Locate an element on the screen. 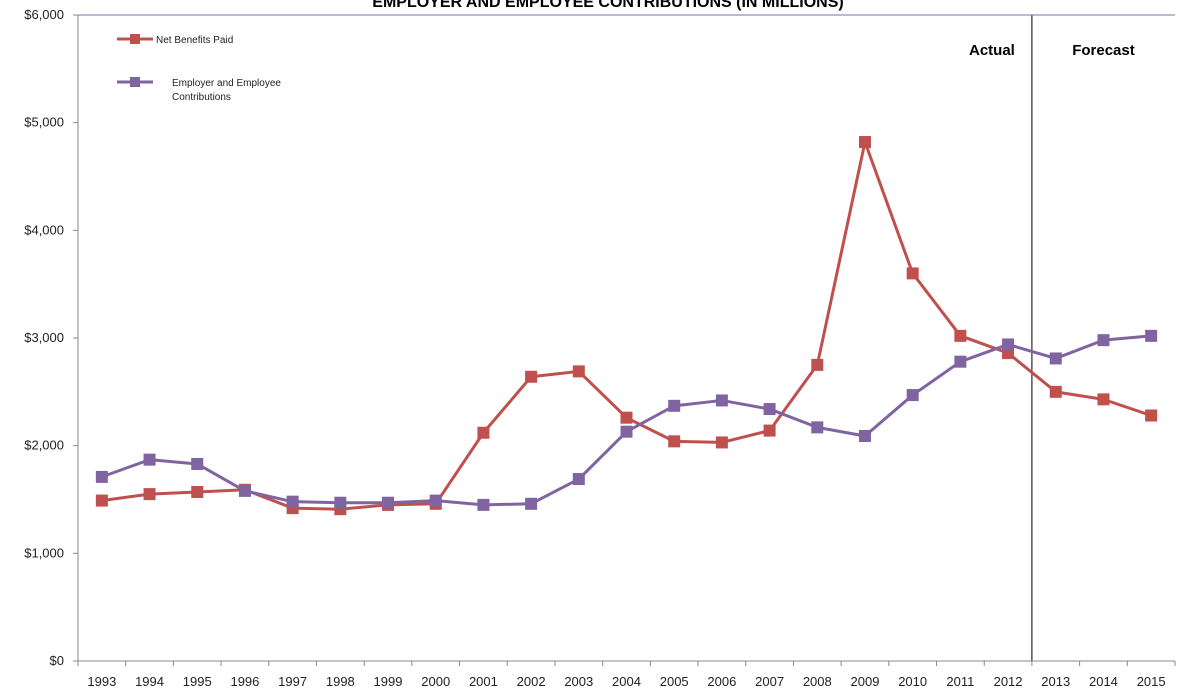 Image resolution: width=1189 pixels, height=694 pixels. x-tick-label: 2010 is located at coordinates (912, 681).